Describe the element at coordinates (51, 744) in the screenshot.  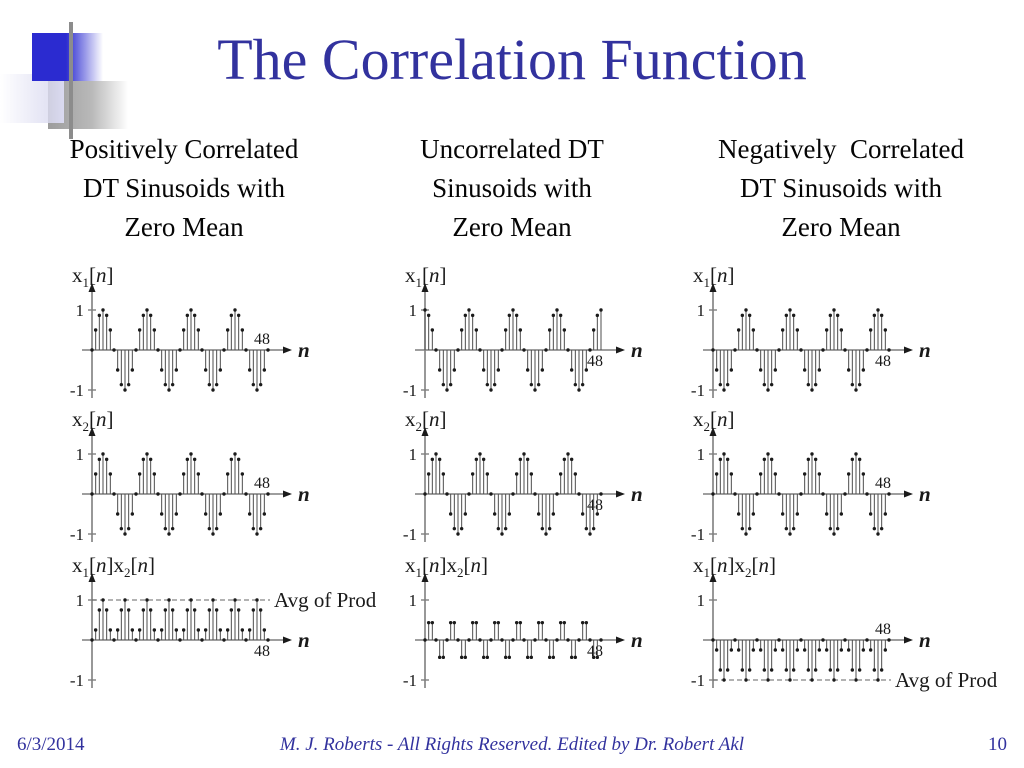
I see `footer-date: 6/3/2014` at that location.